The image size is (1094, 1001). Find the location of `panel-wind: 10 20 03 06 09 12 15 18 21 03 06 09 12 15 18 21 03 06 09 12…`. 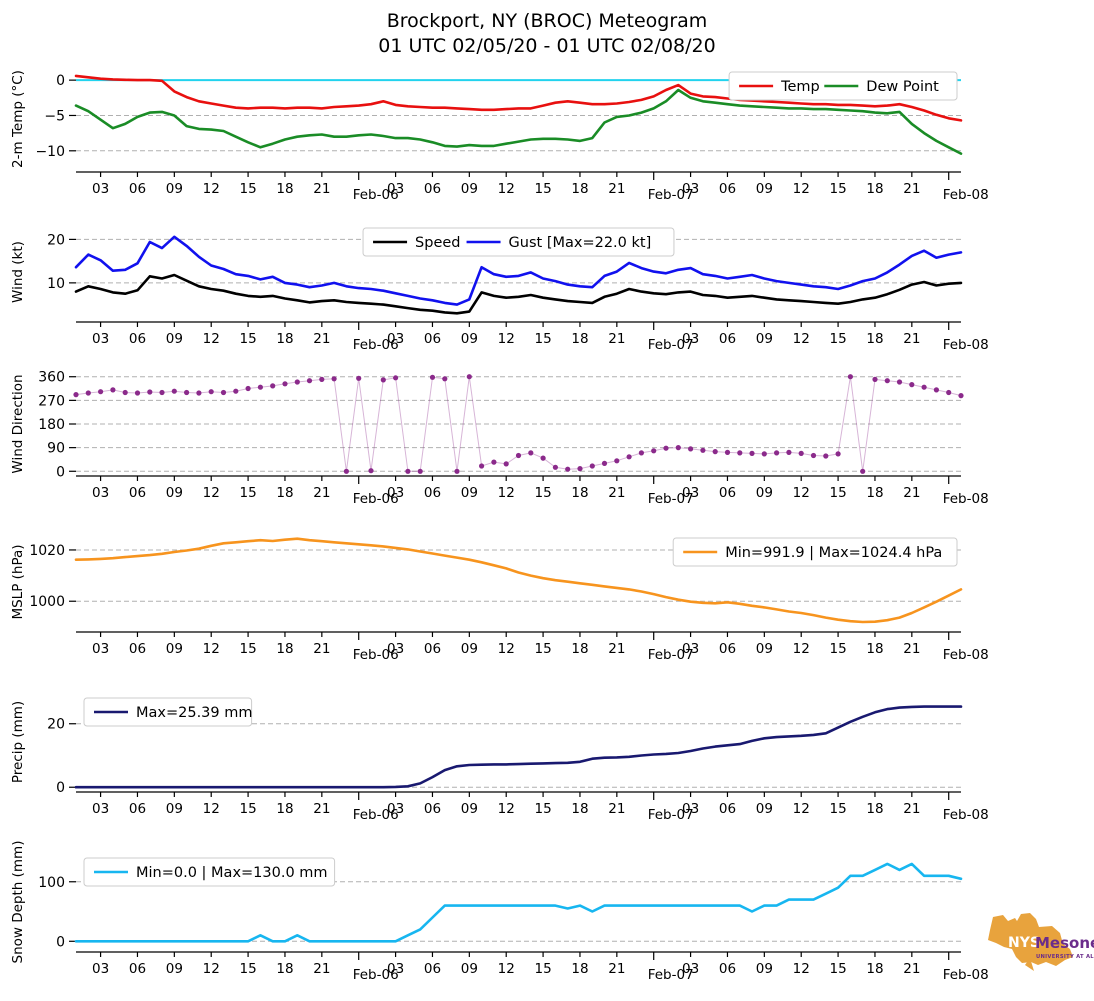

panel-wind: 10 20 03 06 09 12 15 18 21 03 06 09 12 15 18 21 03 06 09 12… is located at coordinates (499, 290).